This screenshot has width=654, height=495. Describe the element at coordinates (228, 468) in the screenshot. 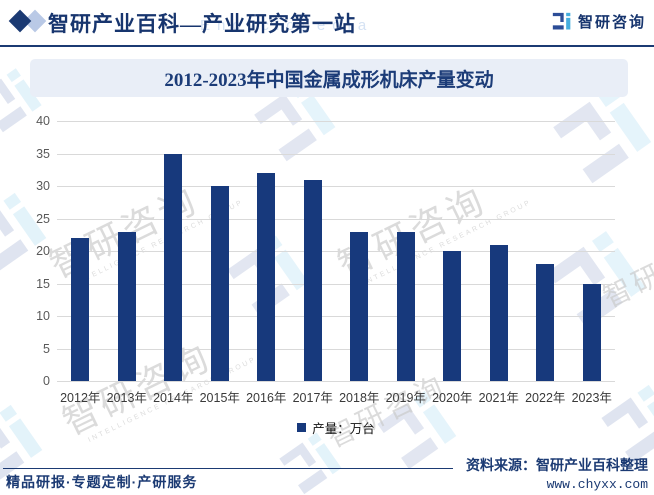

I see `footer-divider` at that location.